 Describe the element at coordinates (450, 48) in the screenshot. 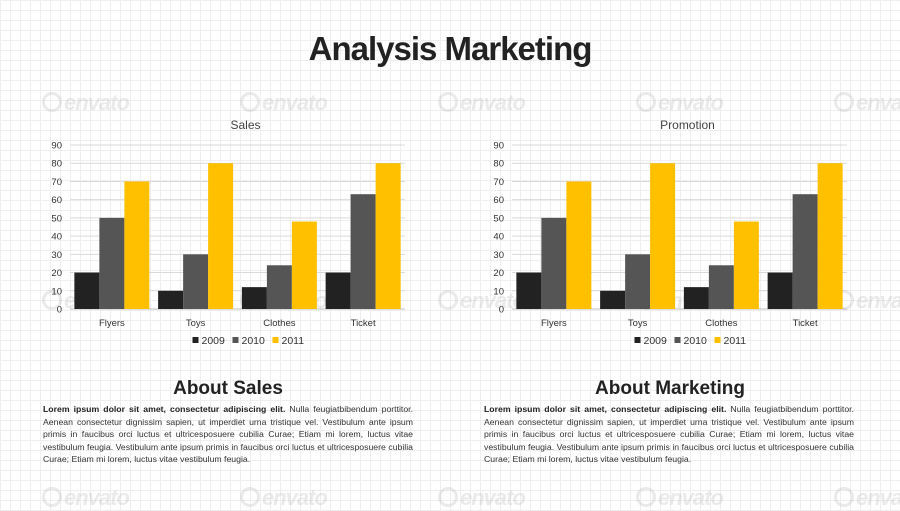

I see `page-title: Analysis Marketing` at that location.